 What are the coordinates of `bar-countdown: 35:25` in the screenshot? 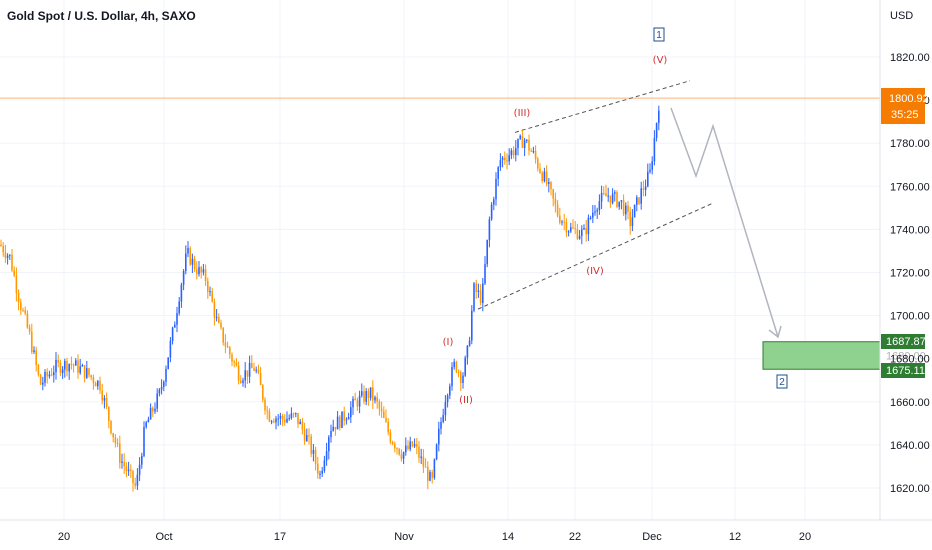 It's located at (905, 115).